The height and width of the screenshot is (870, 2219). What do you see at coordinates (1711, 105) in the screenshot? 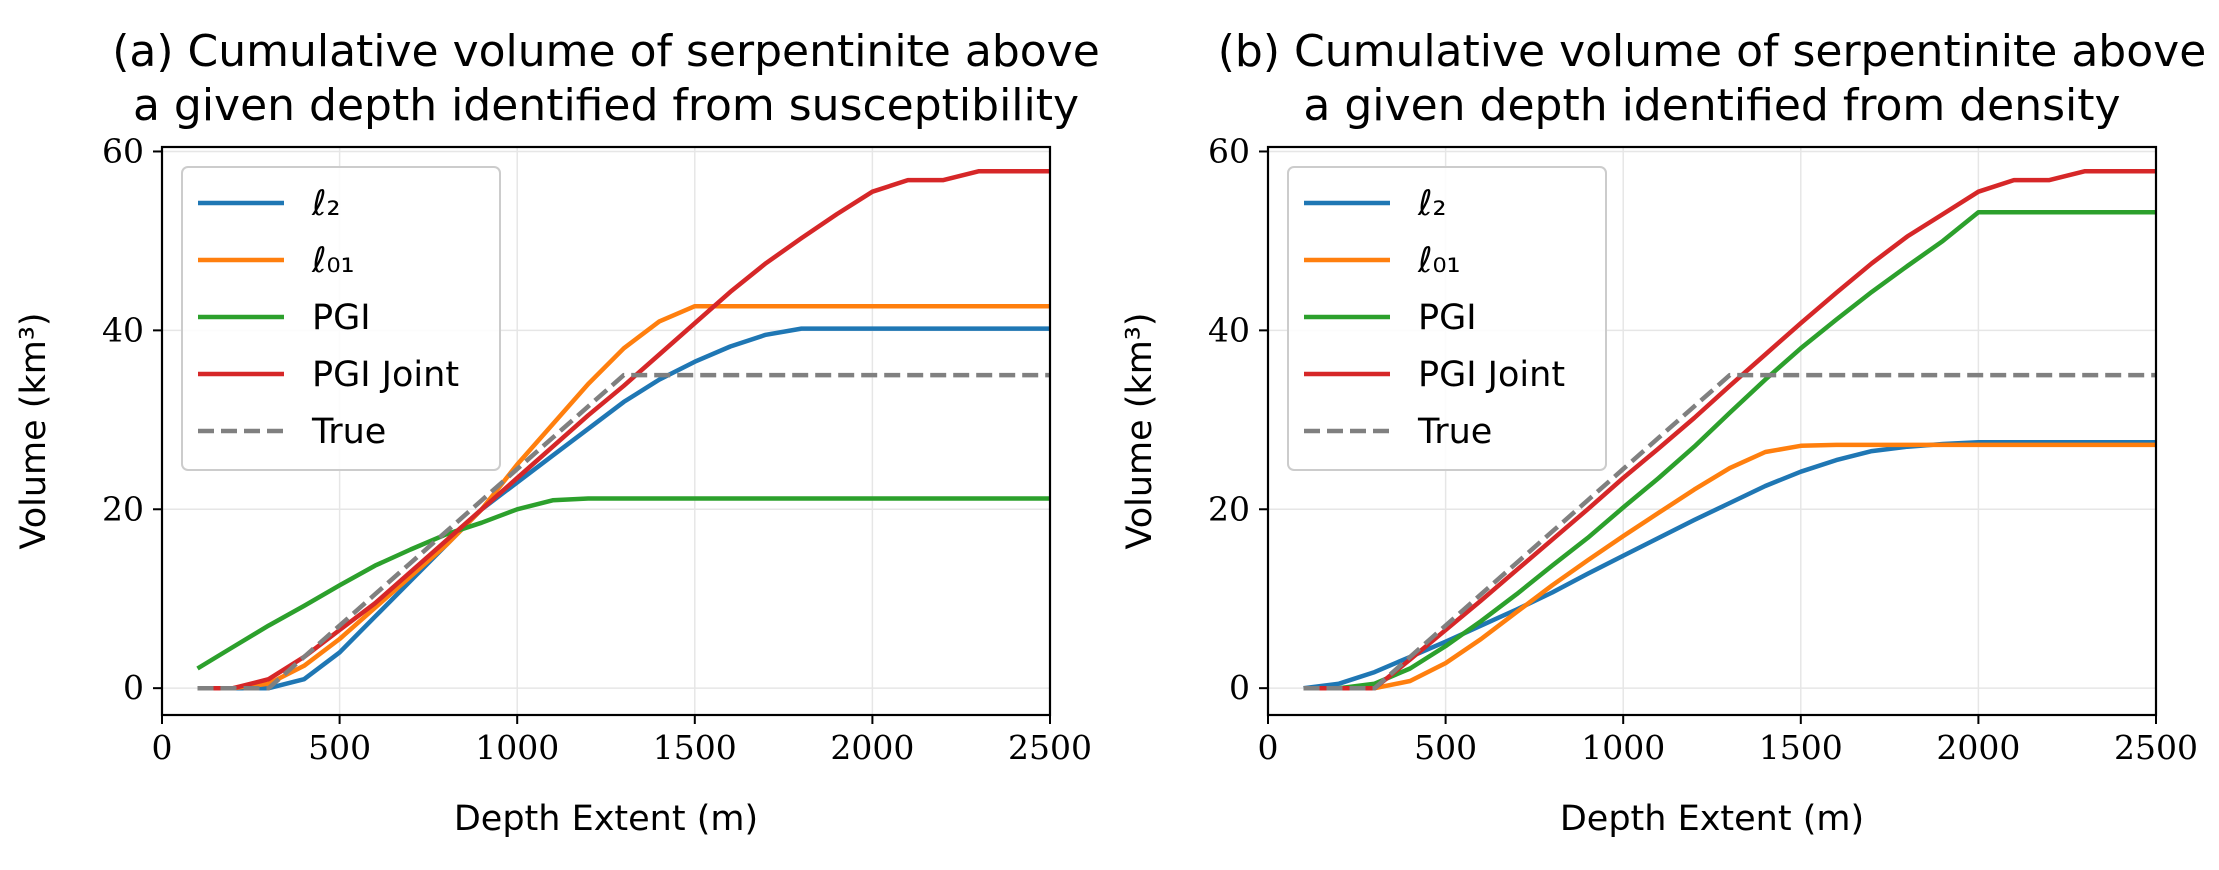
I see `chart-title-line2: a given depth identified from density` at bounding box center [1711, 105].